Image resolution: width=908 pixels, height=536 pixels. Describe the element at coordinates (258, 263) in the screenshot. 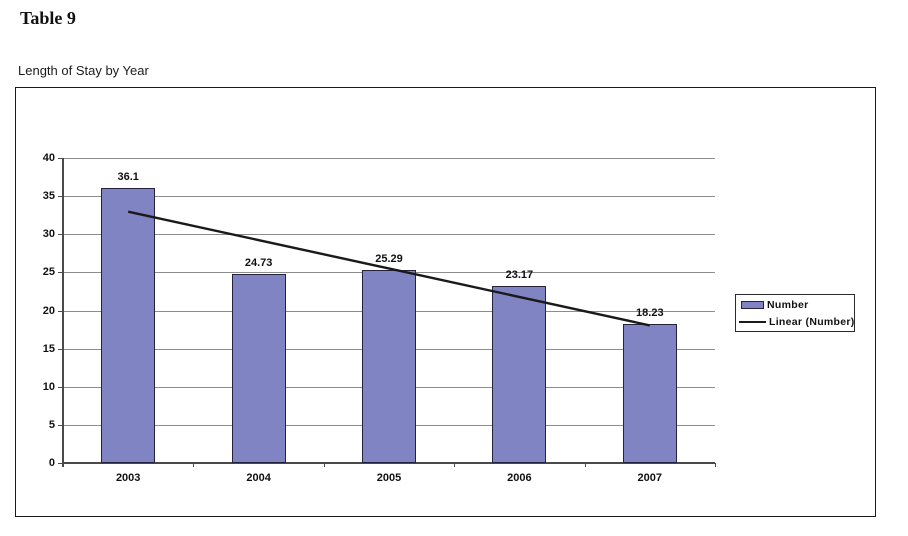

I see `bar-value-label: 24.73` at that location.